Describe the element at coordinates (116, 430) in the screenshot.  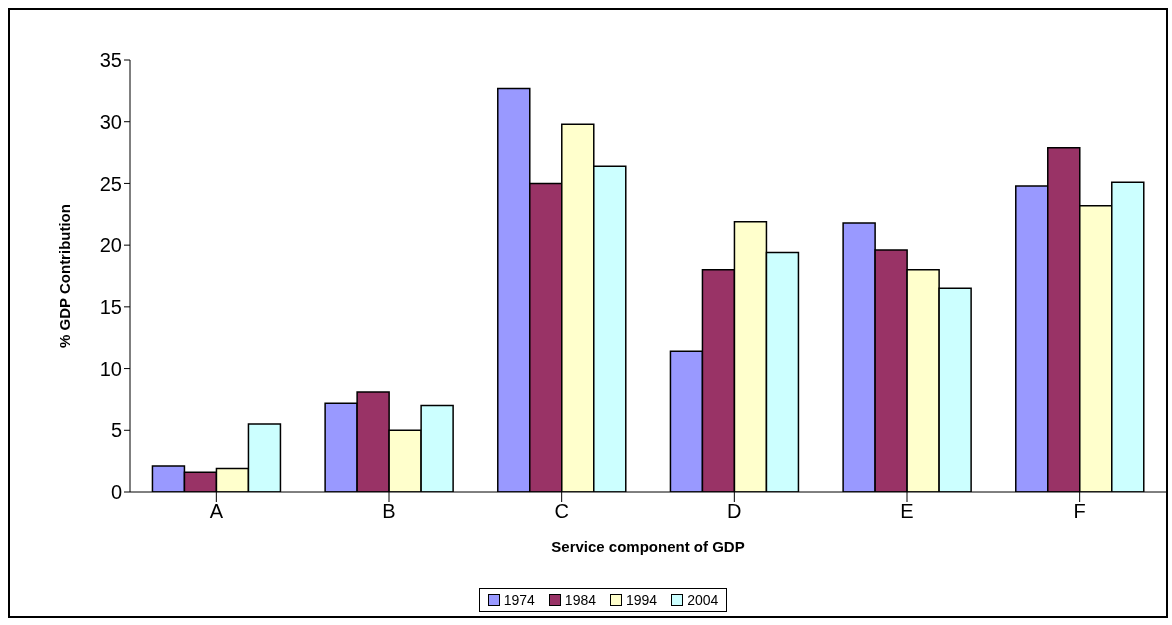
I see `y-tick-label: 5` at that location.